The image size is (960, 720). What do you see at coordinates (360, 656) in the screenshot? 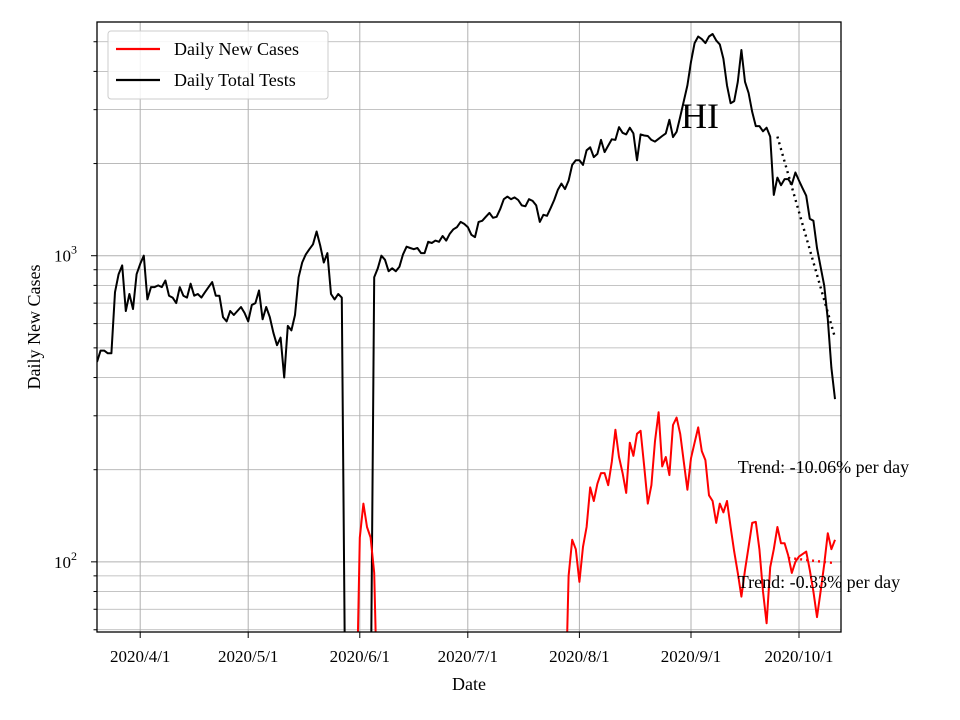
I see `x-tick-label: 2020/6/1` at bounding box center [360, 656].